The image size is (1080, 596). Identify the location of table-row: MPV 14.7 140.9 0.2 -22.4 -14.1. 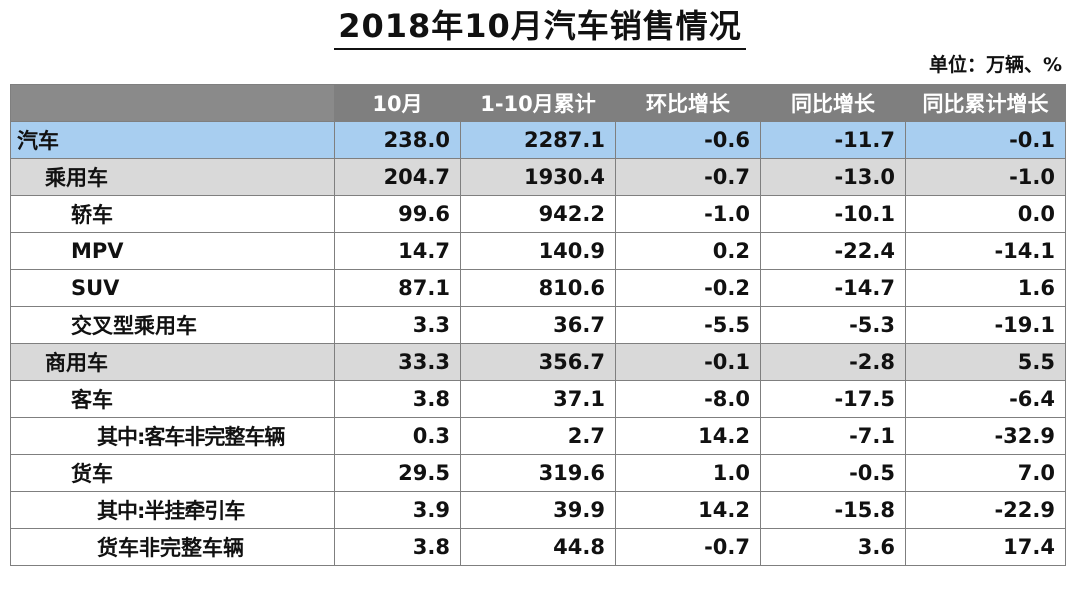
(538, 251).